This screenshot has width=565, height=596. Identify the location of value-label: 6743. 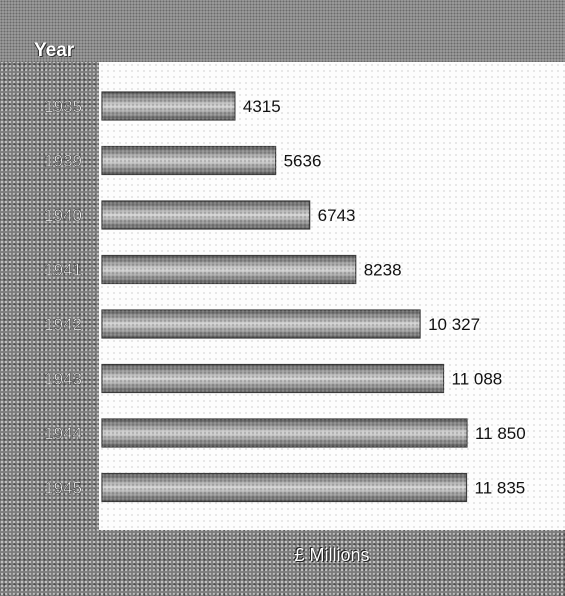
(337, 215).